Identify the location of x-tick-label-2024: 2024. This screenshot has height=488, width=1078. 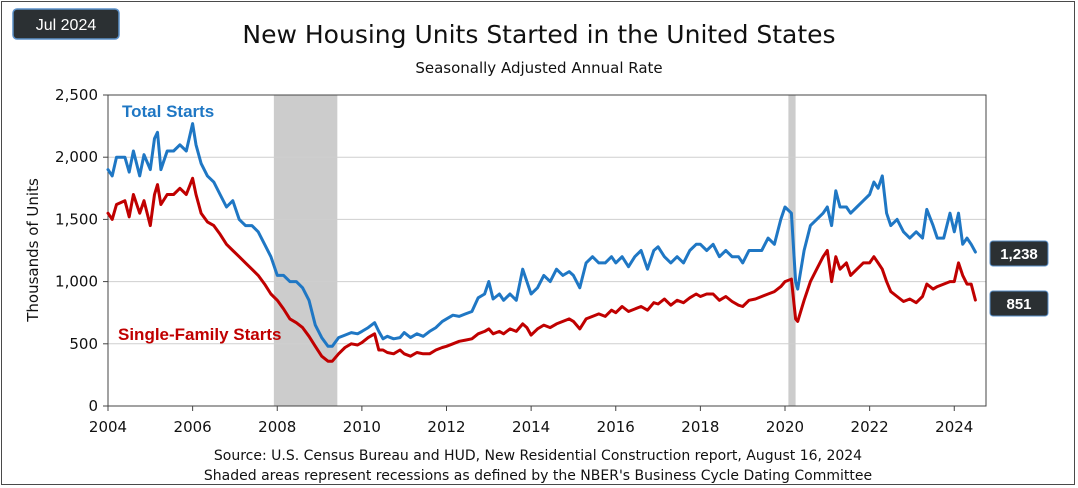
(954, 427).